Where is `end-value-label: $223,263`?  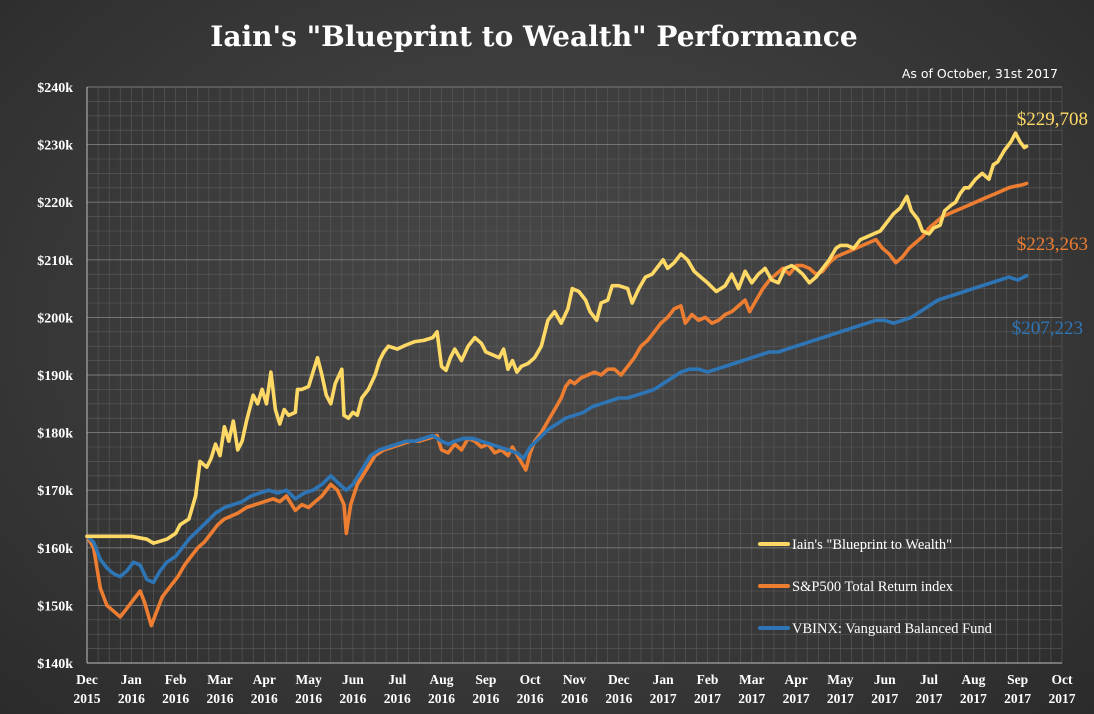
end-value-label: $223,263 is located at coordinates (1052, 244).